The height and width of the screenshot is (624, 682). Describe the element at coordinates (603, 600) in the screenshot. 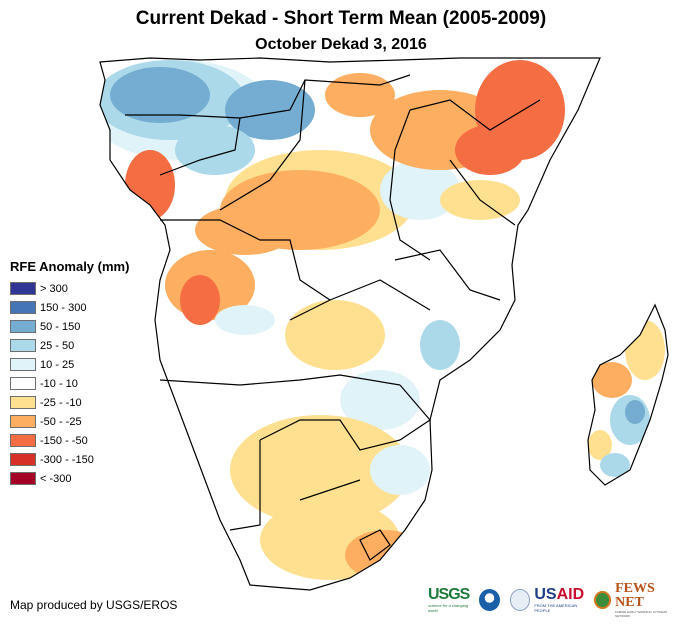

I see `fews-globe-icon` at that location.